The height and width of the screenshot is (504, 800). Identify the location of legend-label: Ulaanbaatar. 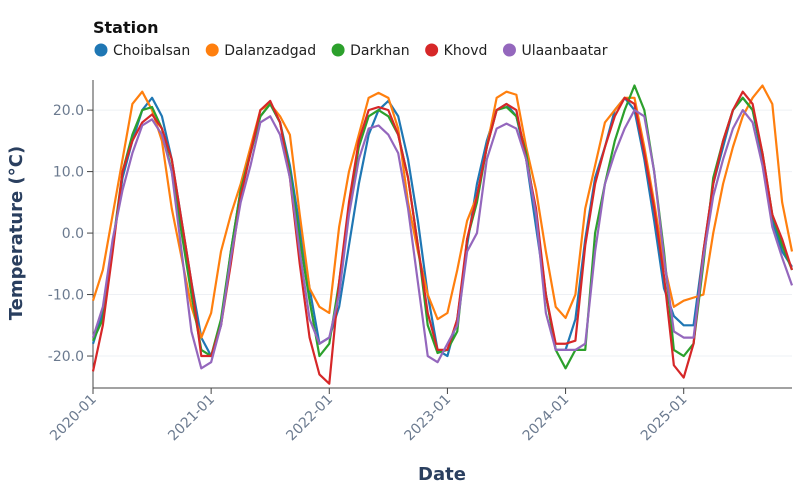
(564, 51).